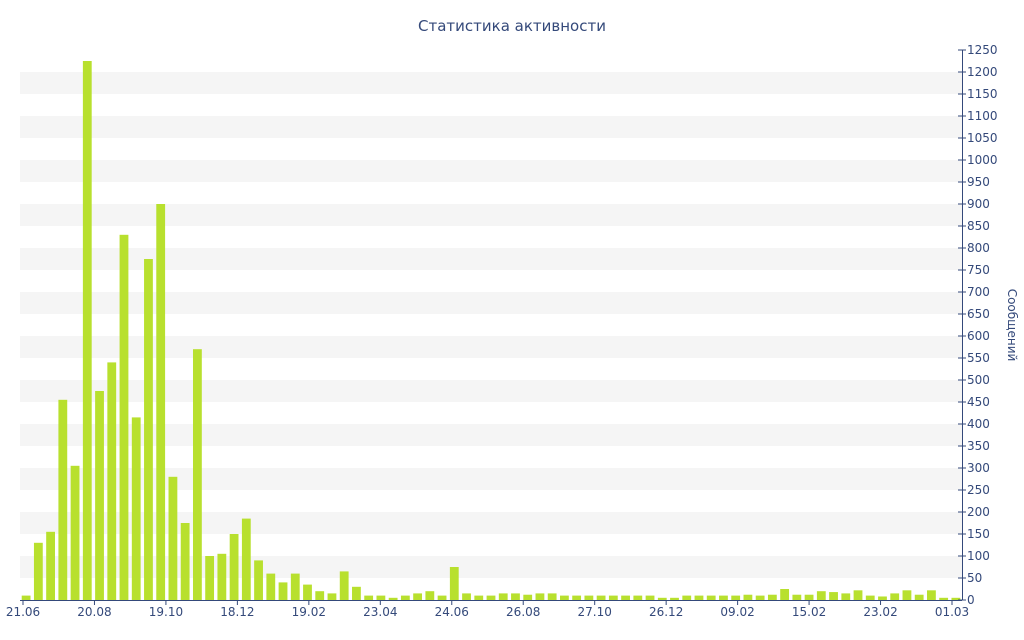 Image resolution: width=1024 pixels, height=640 pixels. What do you see at coordinates (978, 270) in the screenshot?
I see `y-tick-label: 750` at bounding box center [978, 270].